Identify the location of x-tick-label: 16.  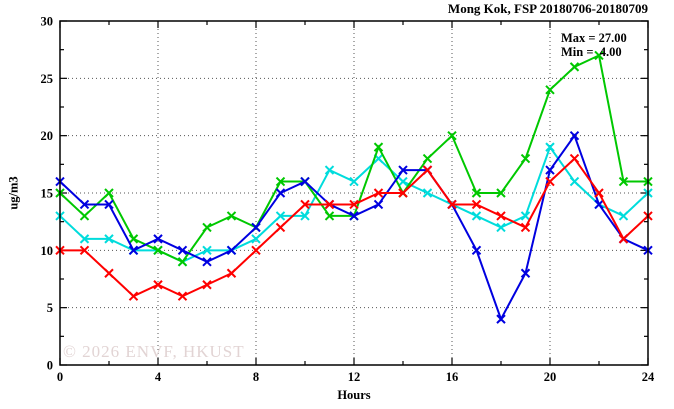
(452, 377).